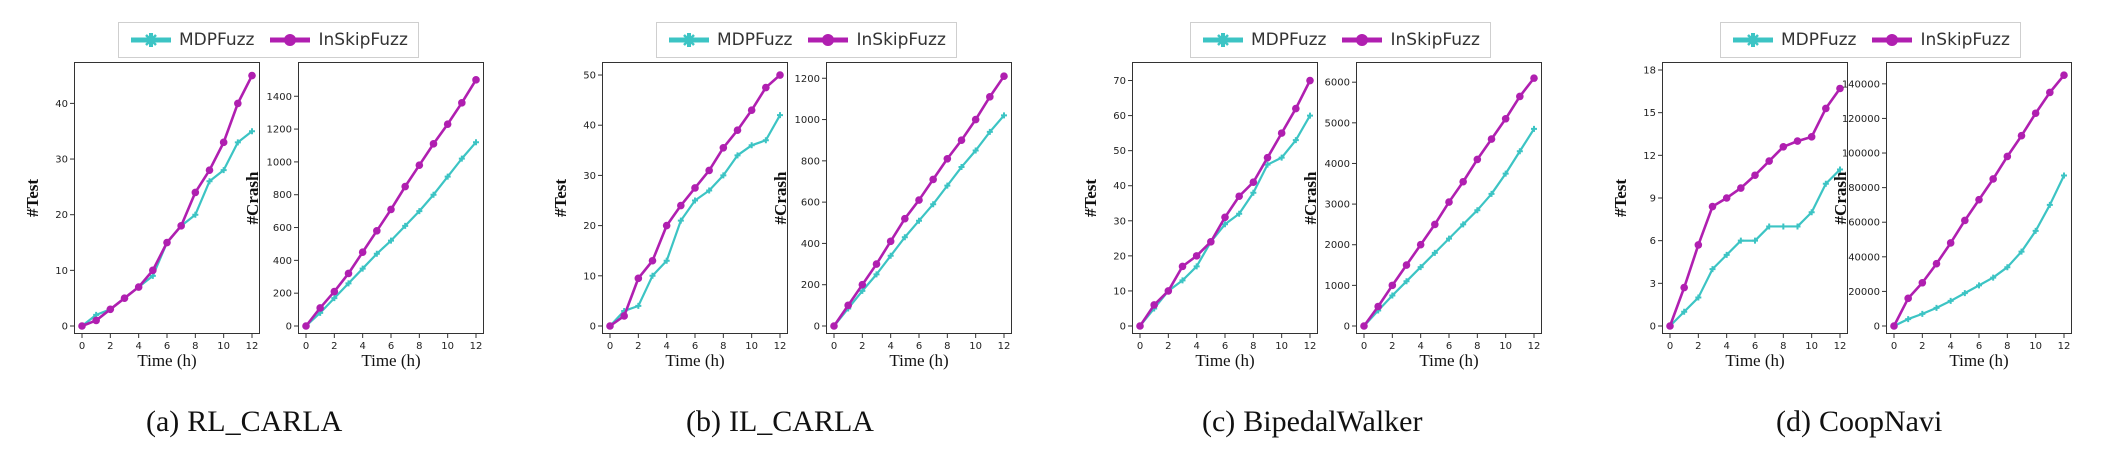 This screenshot has width=2114, height=452. I want to click on y-tick-label: 10, so click(61, 271).